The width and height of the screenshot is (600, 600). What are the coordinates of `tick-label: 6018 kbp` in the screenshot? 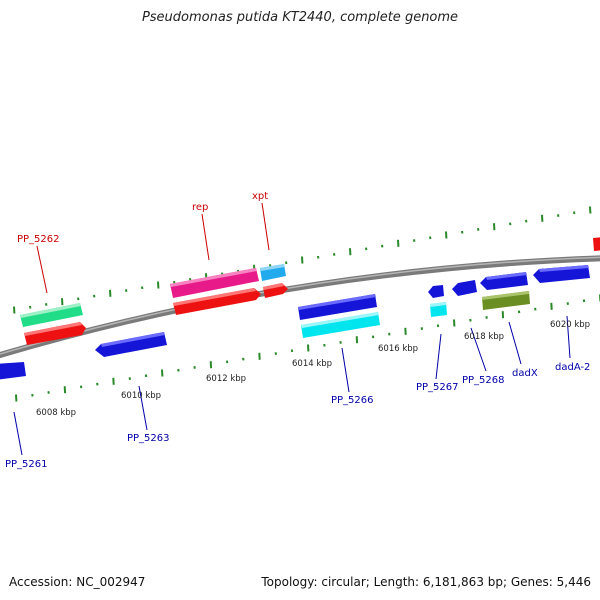 It's located at (484, 337).